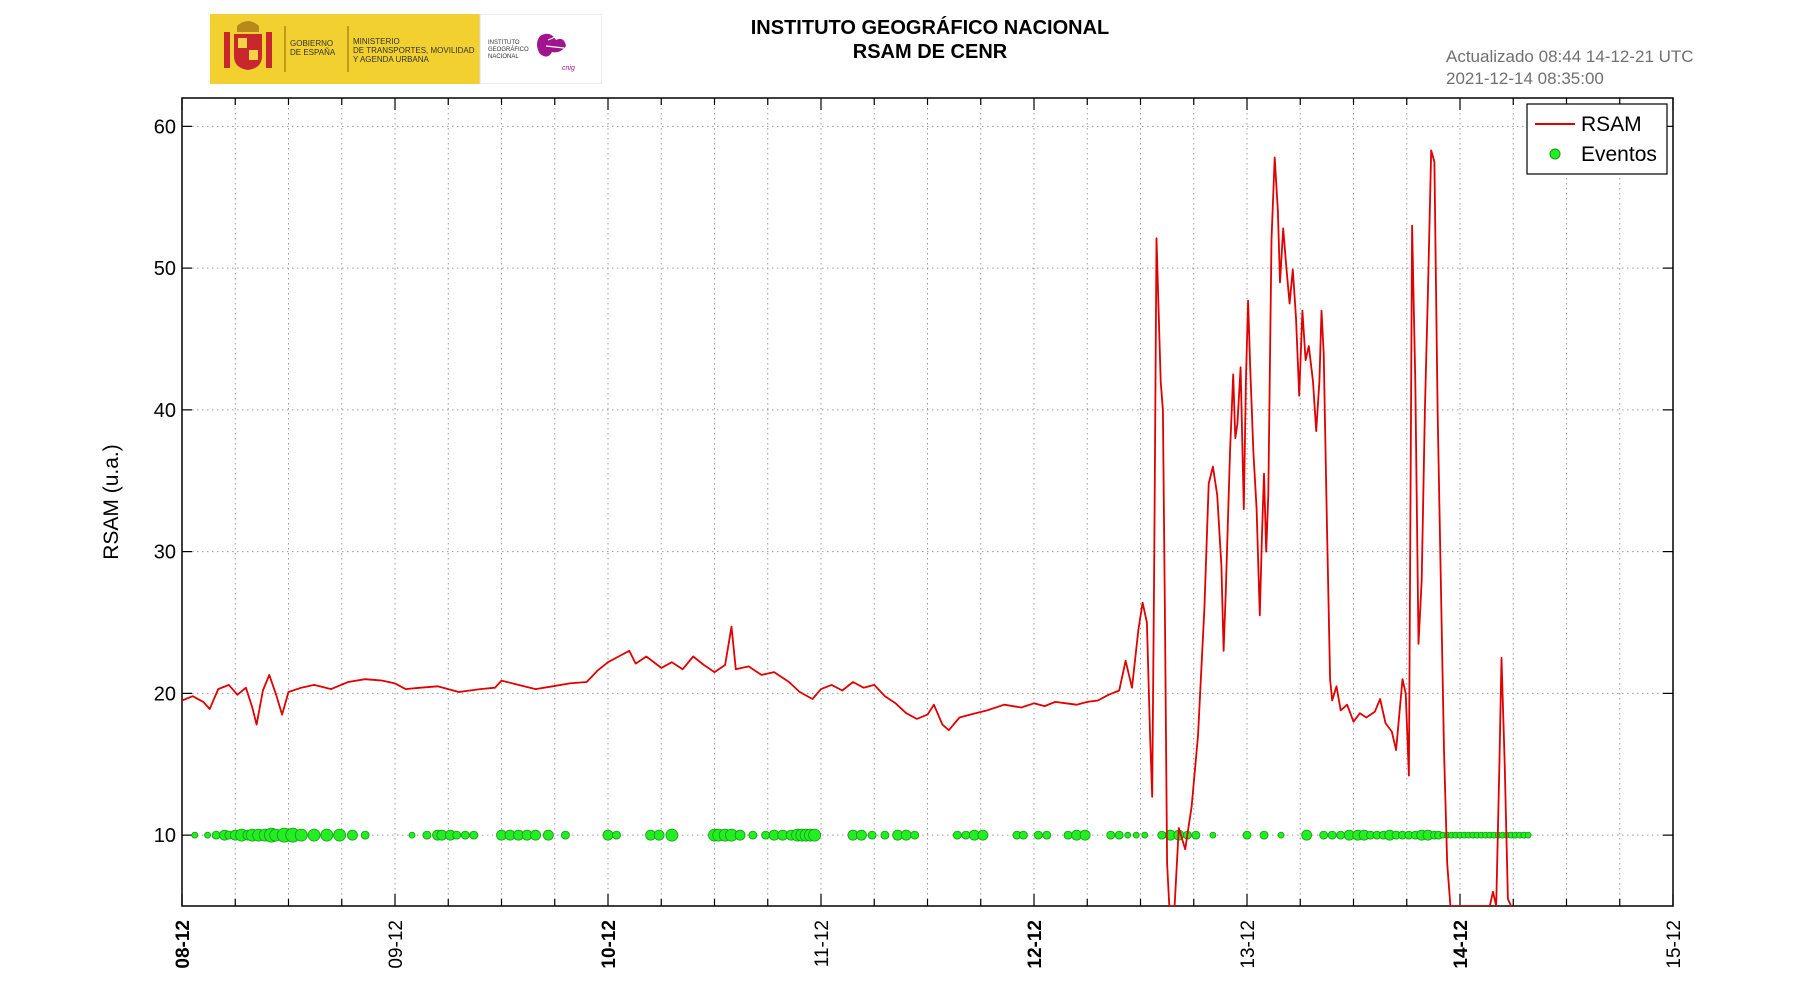 The height and width of the screenshot is (1000, 1802). I want to click on chart-subtitle: RSAM DE CENR, so click(930, 52).